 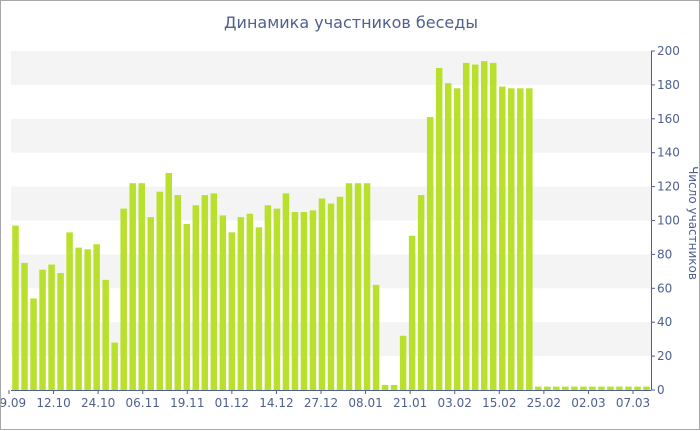 What do you see at coordinates (455, 403) in the screenshot?
I see `x-tick-label: 03.02` at bounding box center [455, 403].